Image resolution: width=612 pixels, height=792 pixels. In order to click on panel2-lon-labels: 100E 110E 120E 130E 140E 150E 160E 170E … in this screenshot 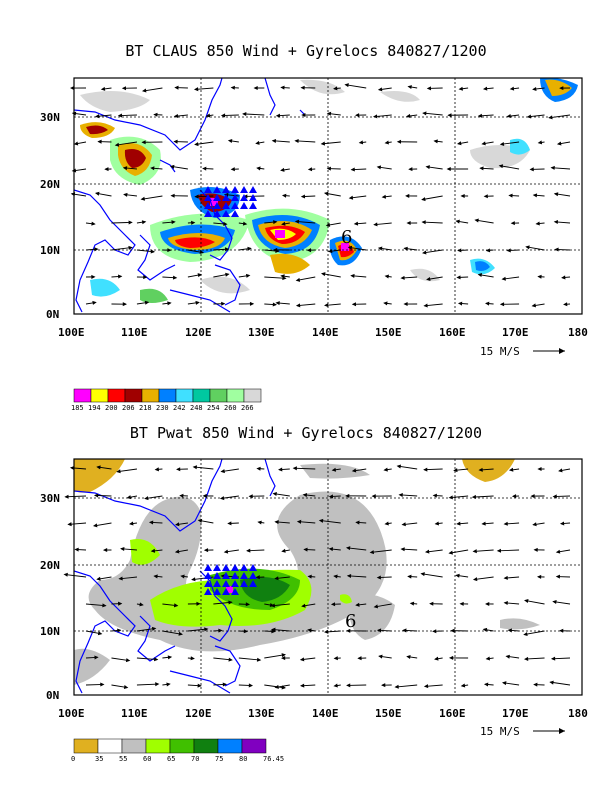, I will do `click(323, 713)`.